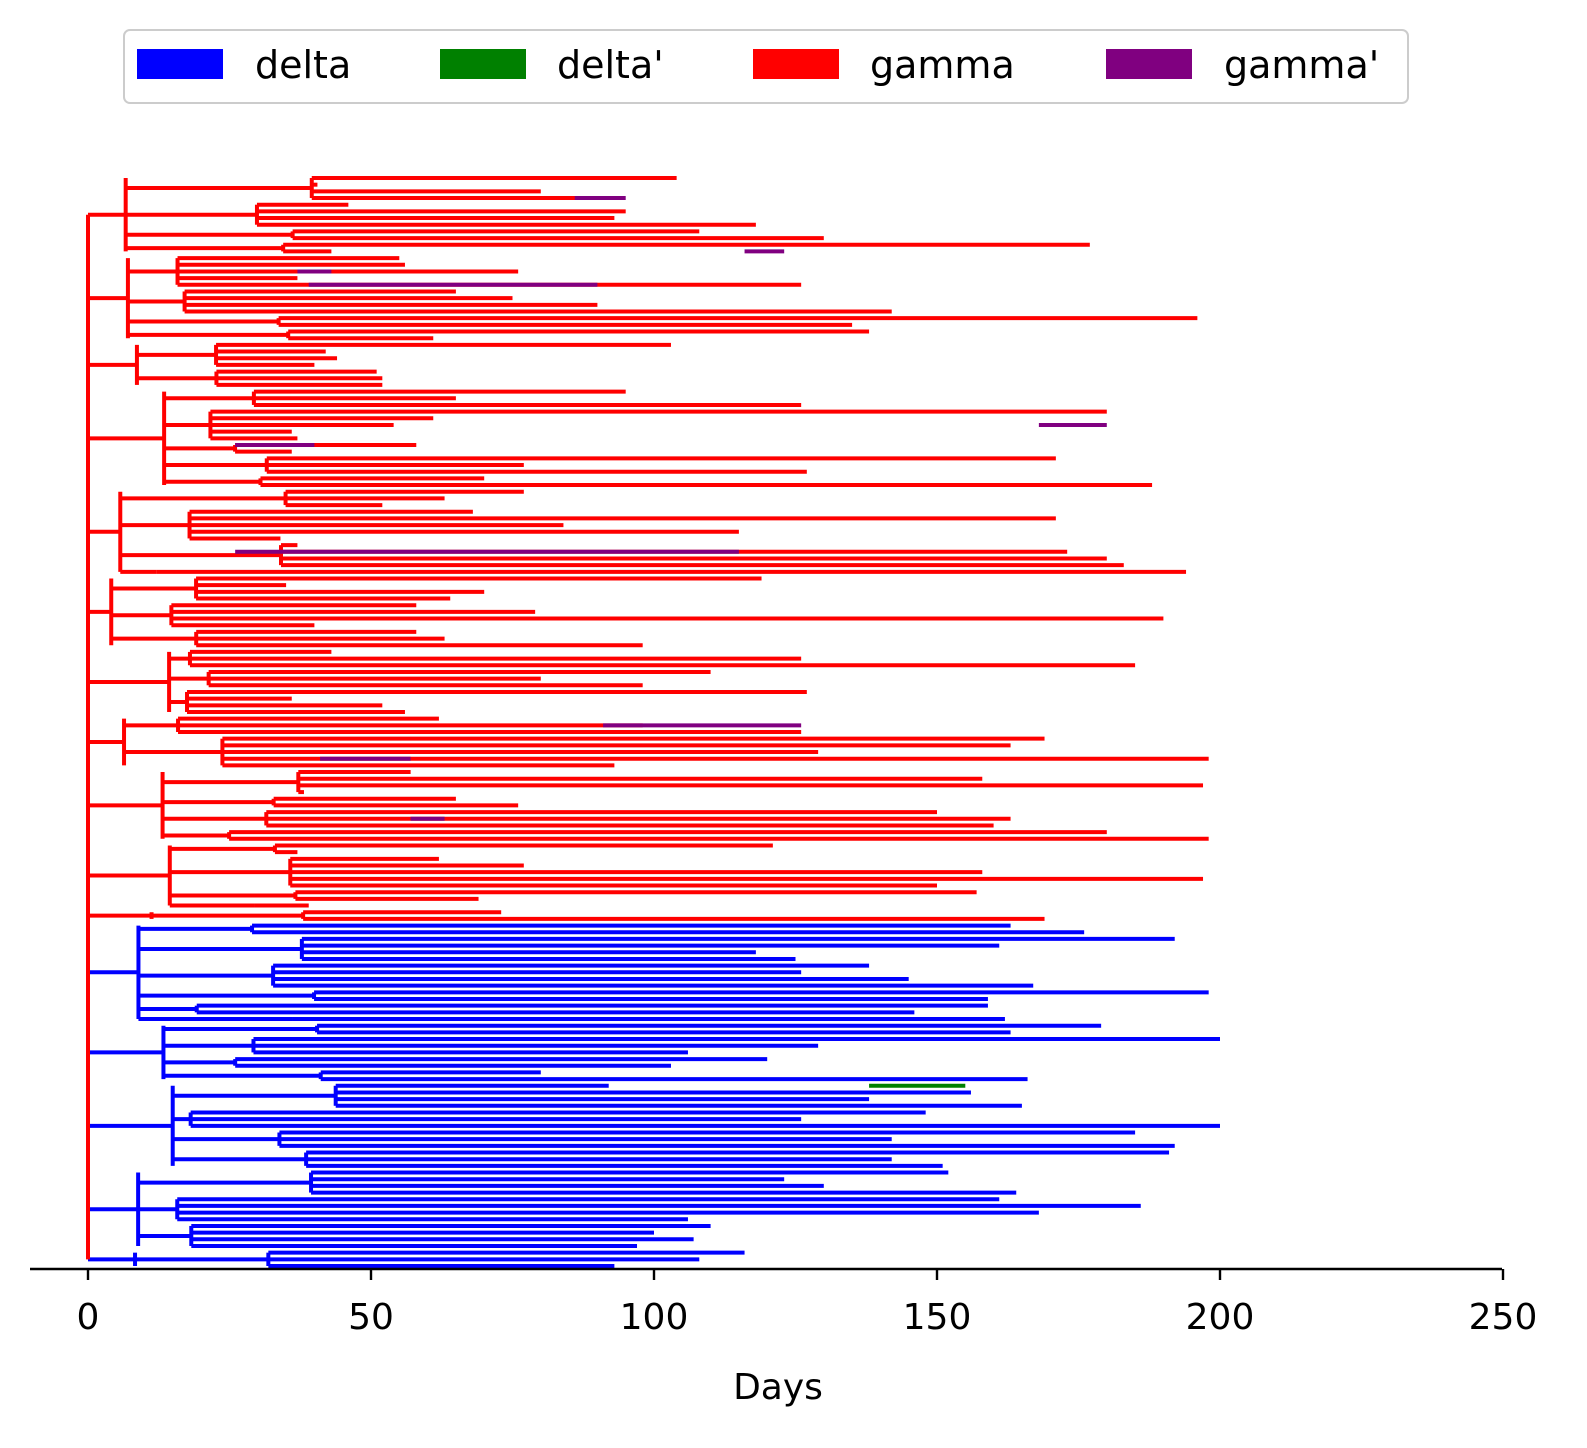 The width and height of the screenshot is (1587, 1448). Describe the element at coordinates (778, 1387) in the screenshot. I see `x-axis-label: Days` at that location.